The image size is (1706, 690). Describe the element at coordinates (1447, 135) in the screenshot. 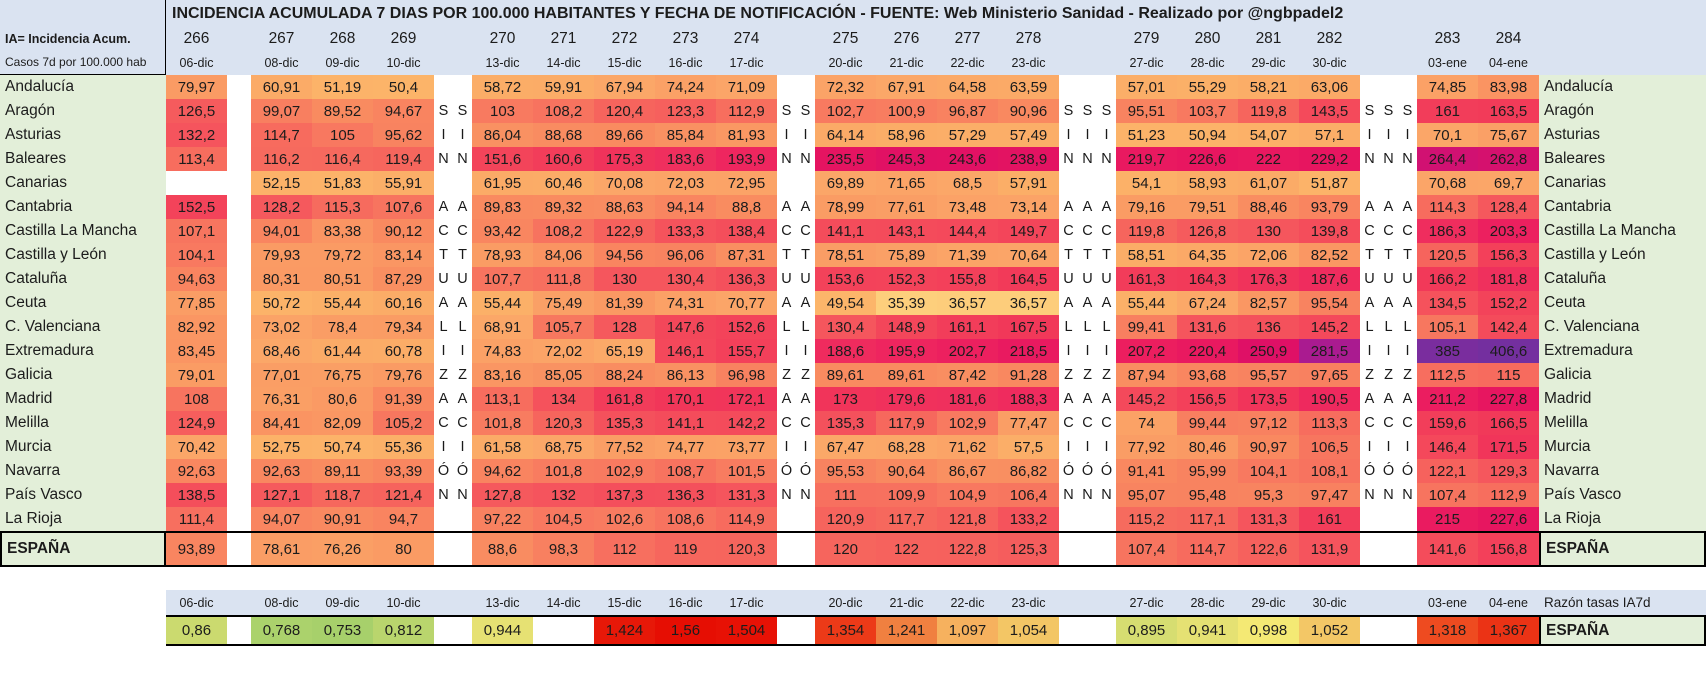

I see `value-cell: 70,1` at that location.